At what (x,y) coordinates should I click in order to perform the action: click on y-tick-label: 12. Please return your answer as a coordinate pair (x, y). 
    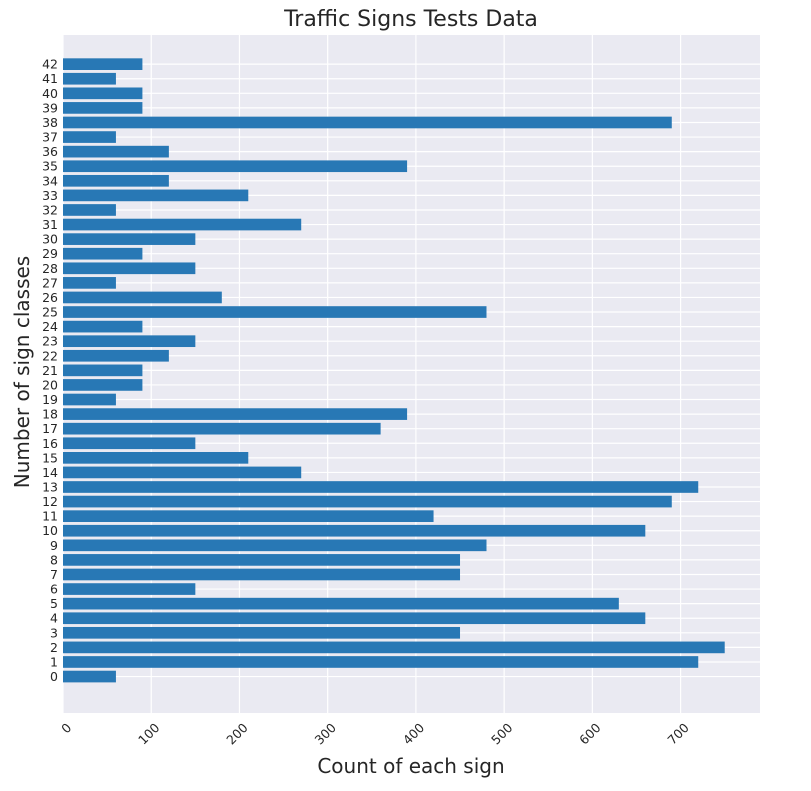
    Looking at the image, I should click on (50, 501).